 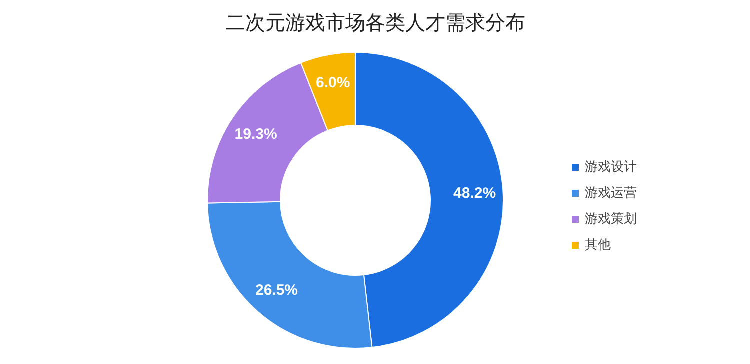 I want to click on data-label: 26.5%, so click(x=276, y=290).